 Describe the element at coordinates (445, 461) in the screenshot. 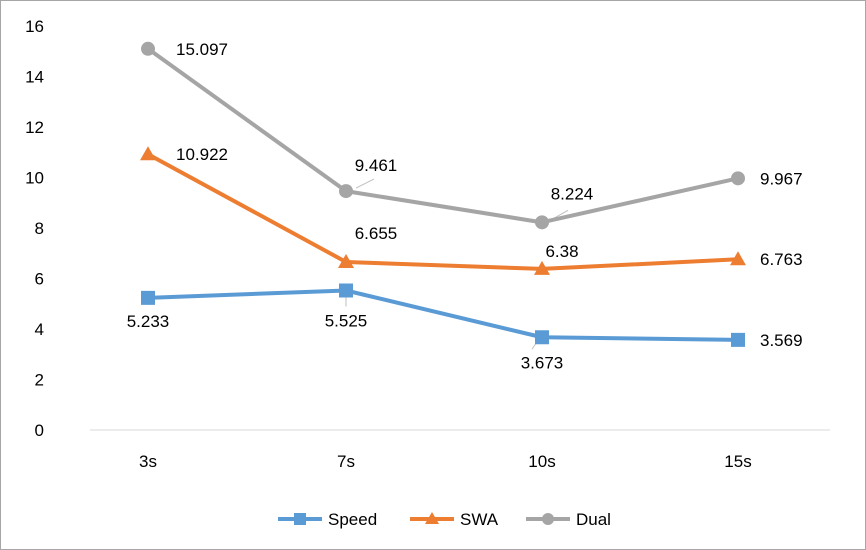

I see `x-axis-ticks: 3s 7s 10s 15s` at that location.